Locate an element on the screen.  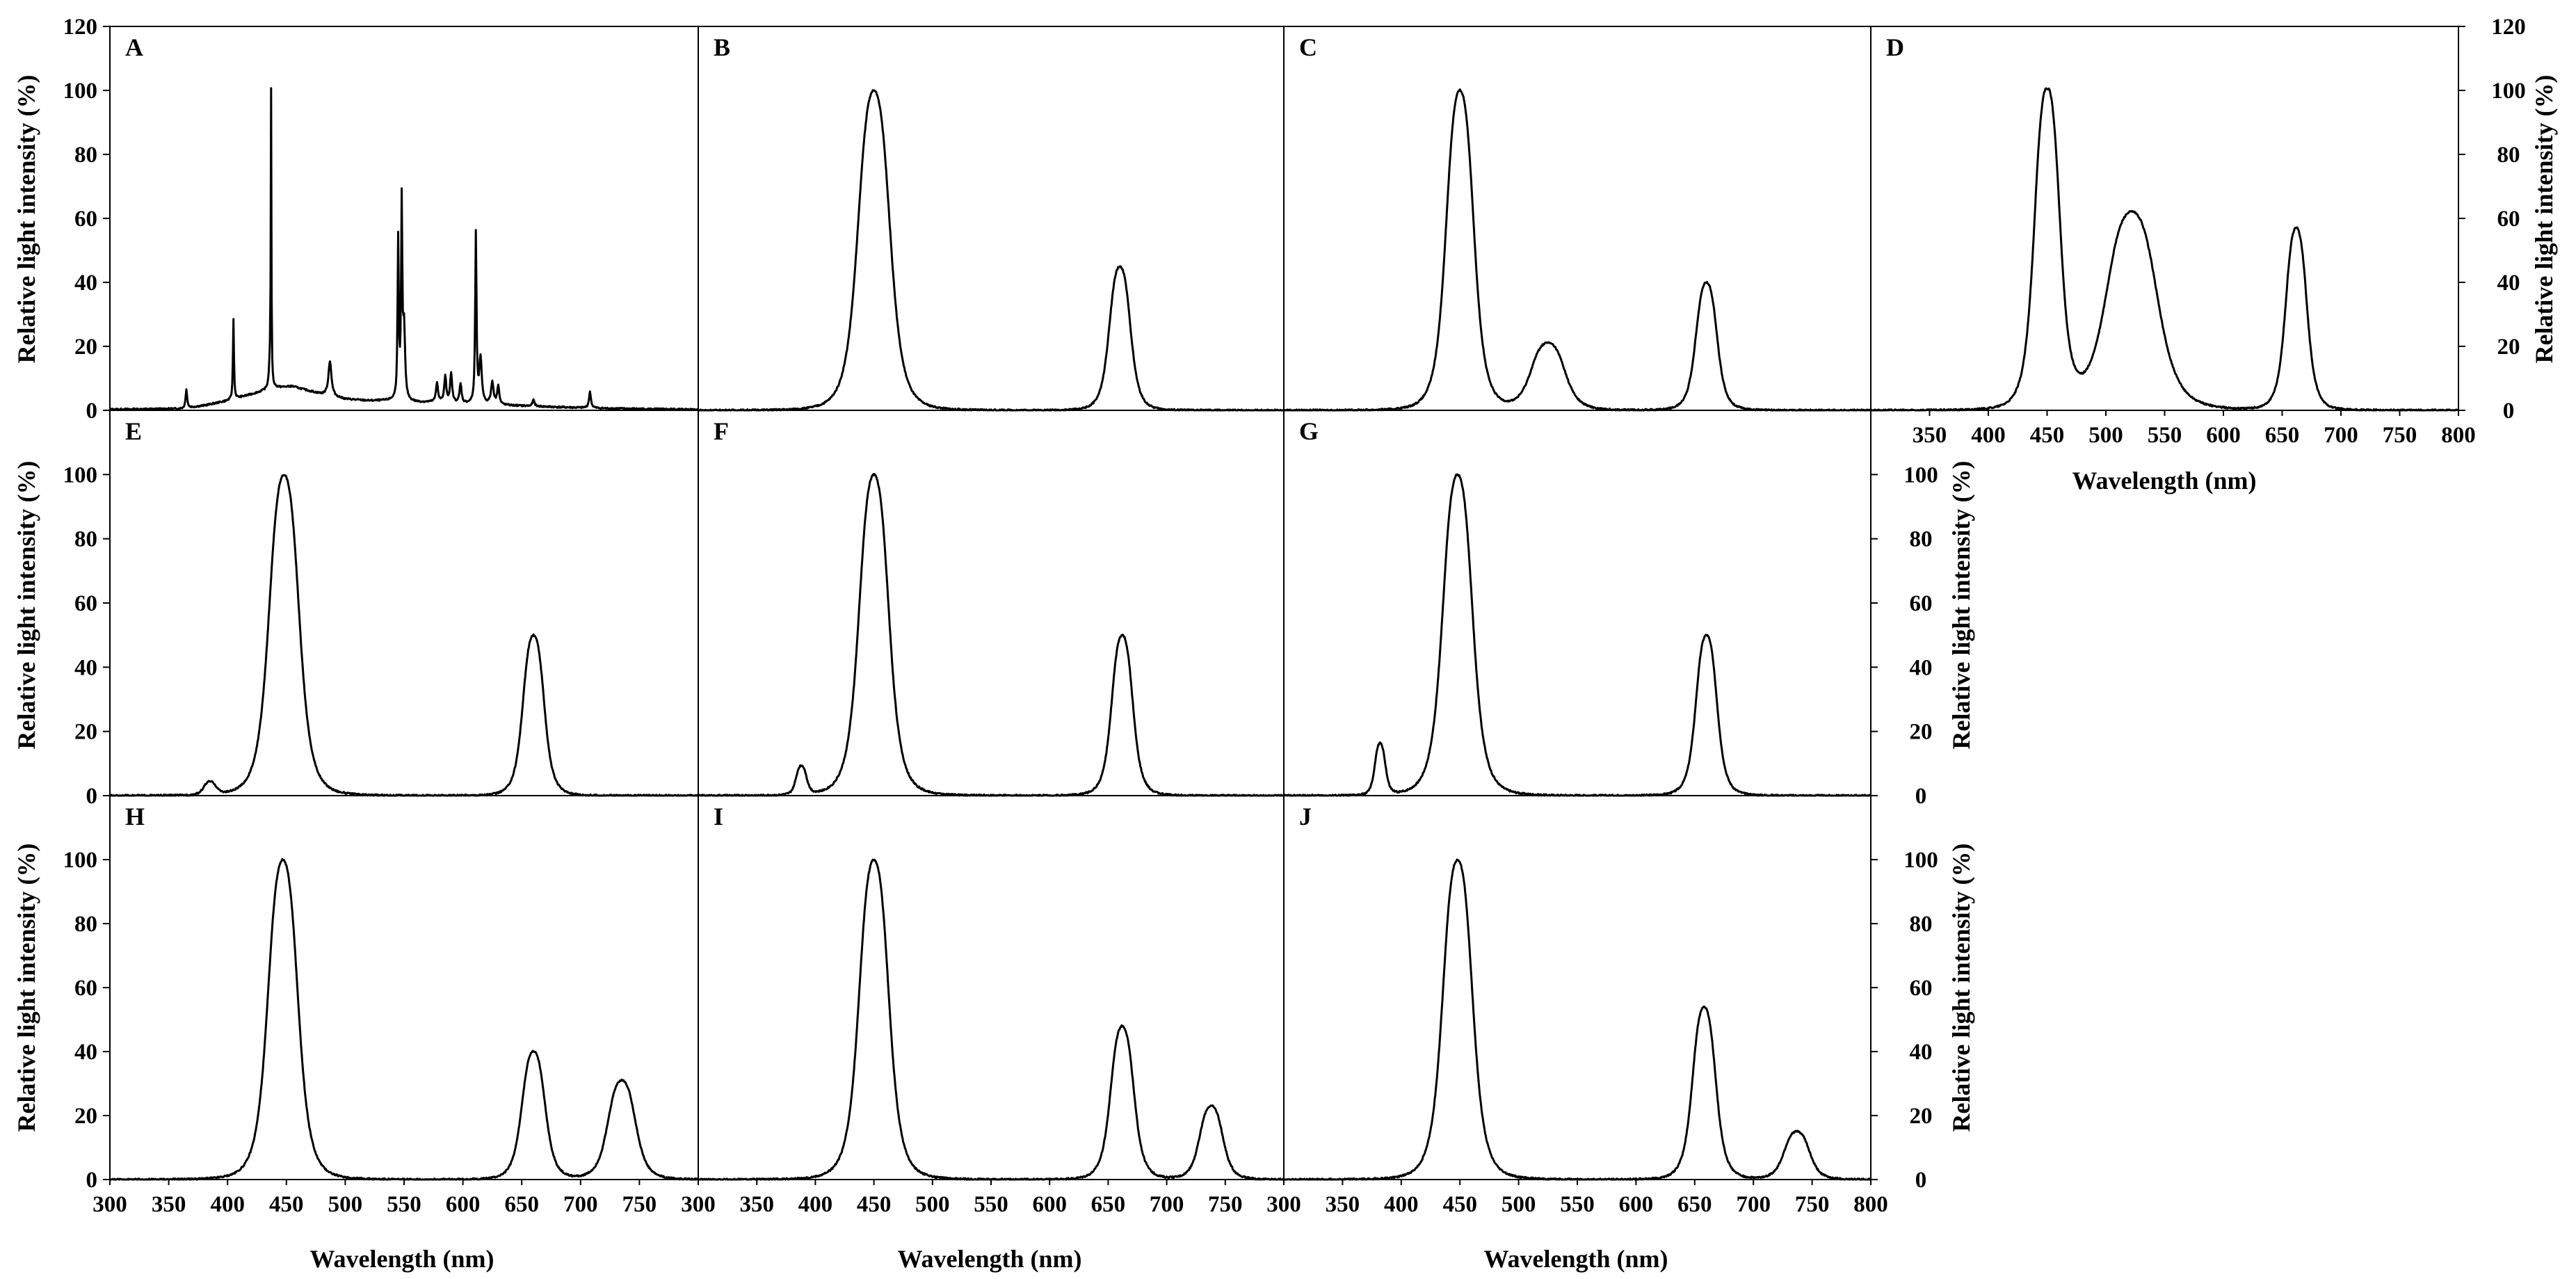
panel-f: F is located at coordinates (991, 603).